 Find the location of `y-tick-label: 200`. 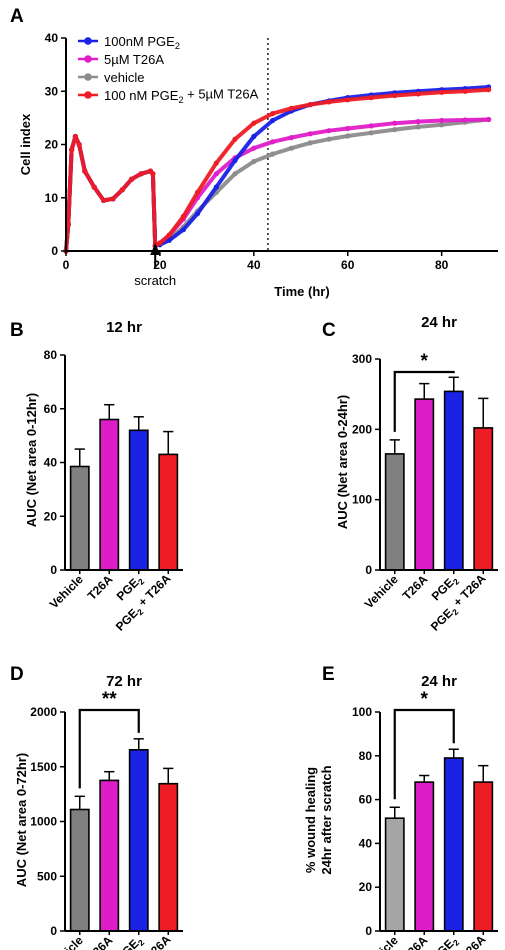

y-tick-label: 200 is located at coordinates (362, 429).